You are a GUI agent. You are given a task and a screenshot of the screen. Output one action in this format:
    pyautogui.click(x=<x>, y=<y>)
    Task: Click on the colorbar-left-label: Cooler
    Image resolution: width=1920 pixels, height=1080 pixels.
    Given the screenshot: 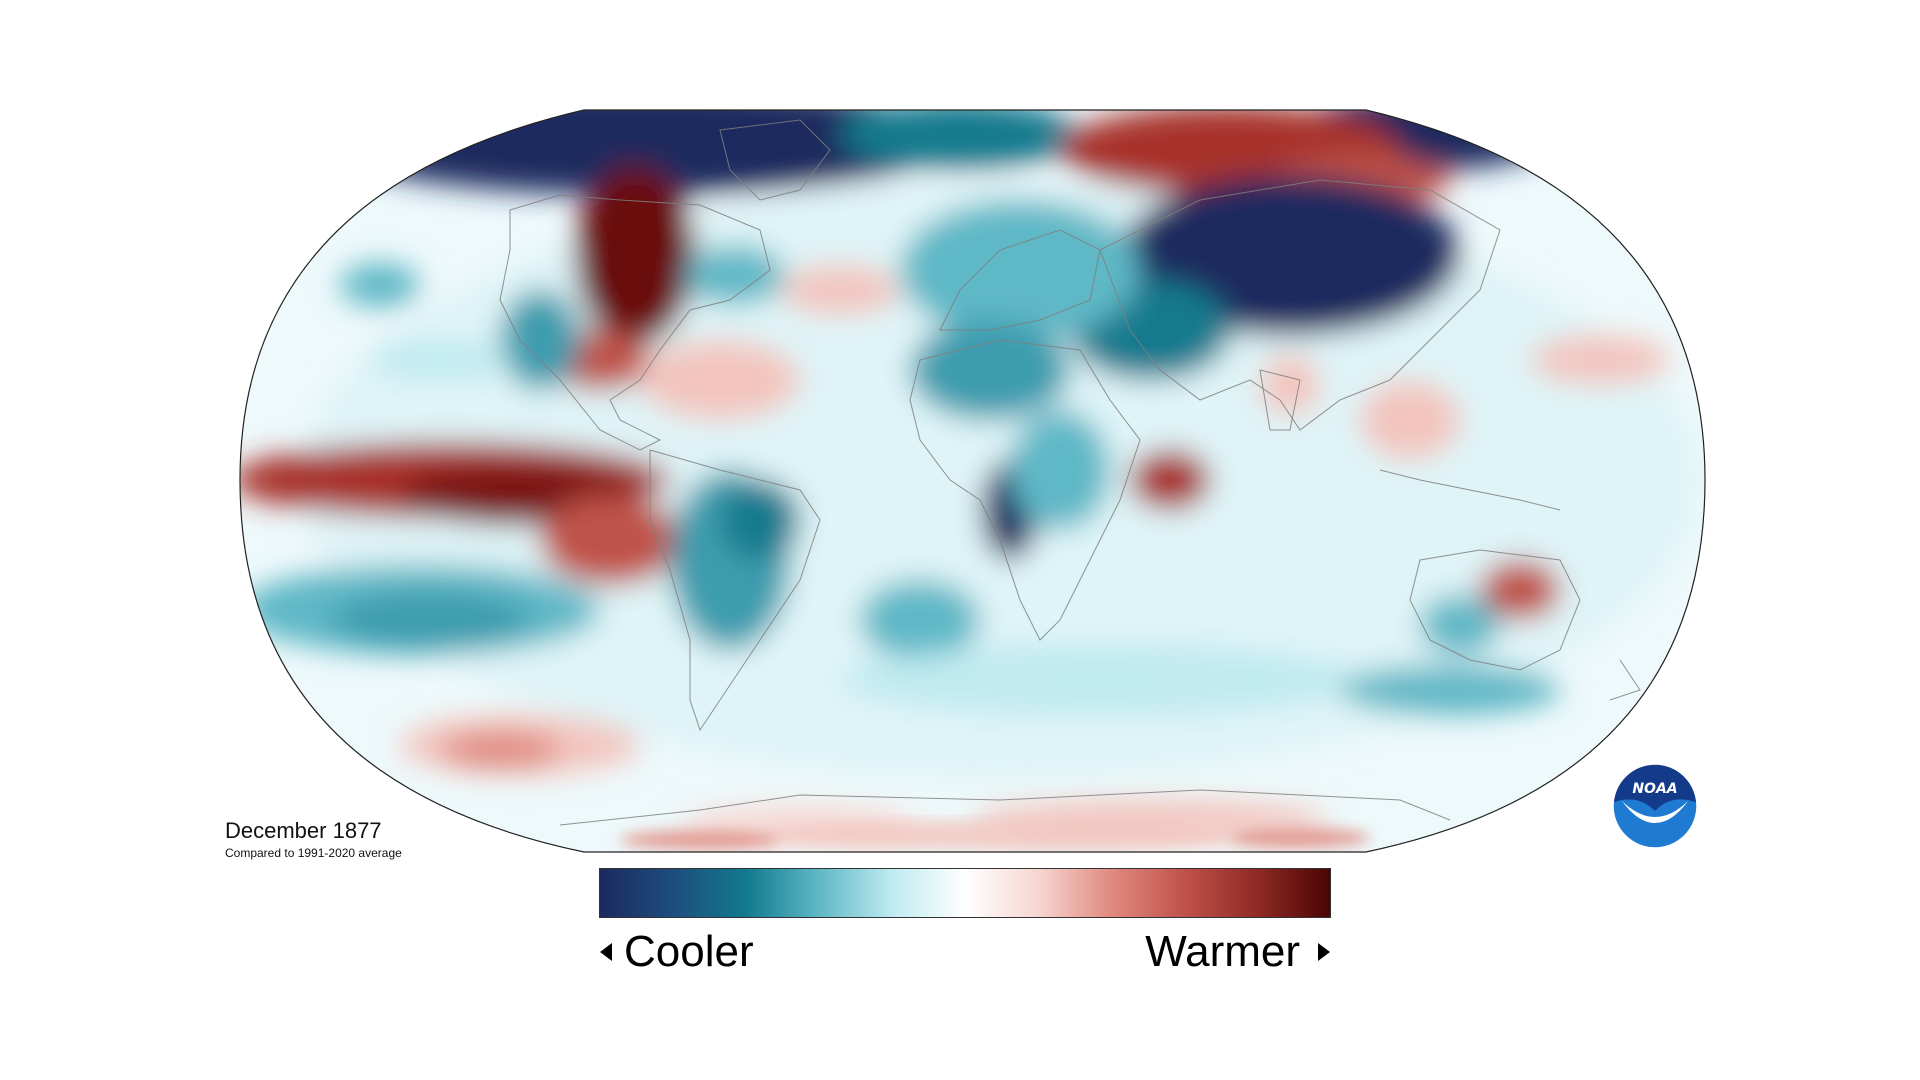 What is the action you would take?
    pyautogui.click(x=677, y=952)
    